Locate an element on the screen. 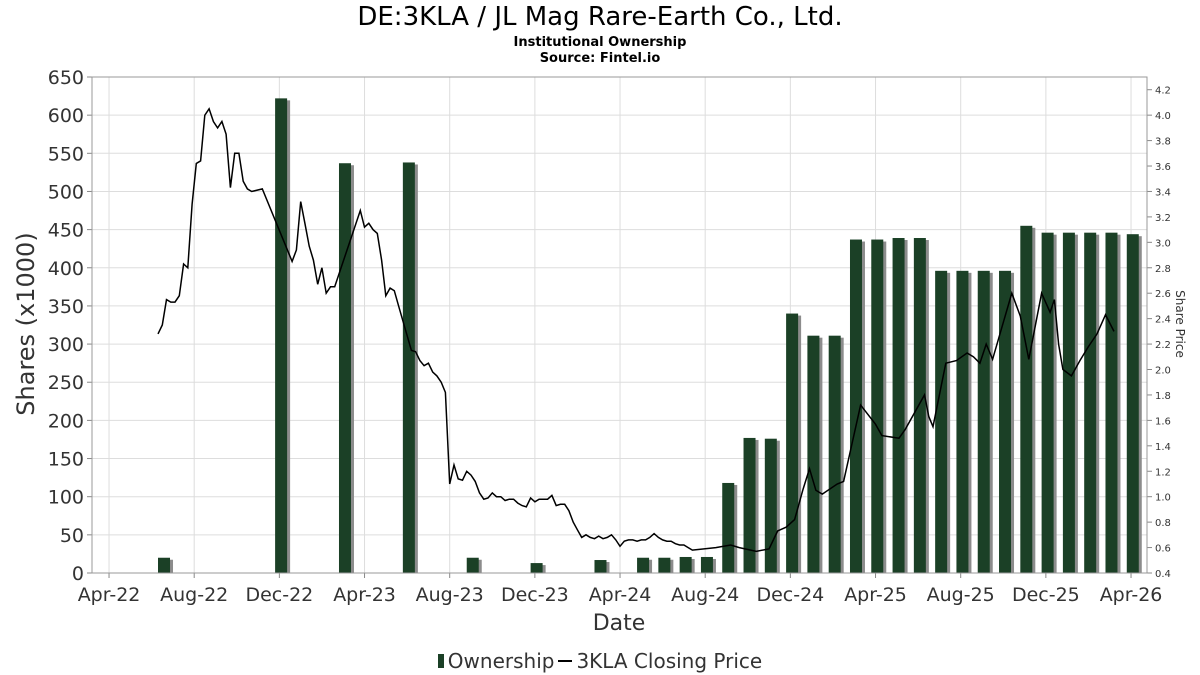 Image resolution: width=1200 pixels, height=675 pixels. y2-tick-label: 3.4 is located at coordinates (1163, 192).